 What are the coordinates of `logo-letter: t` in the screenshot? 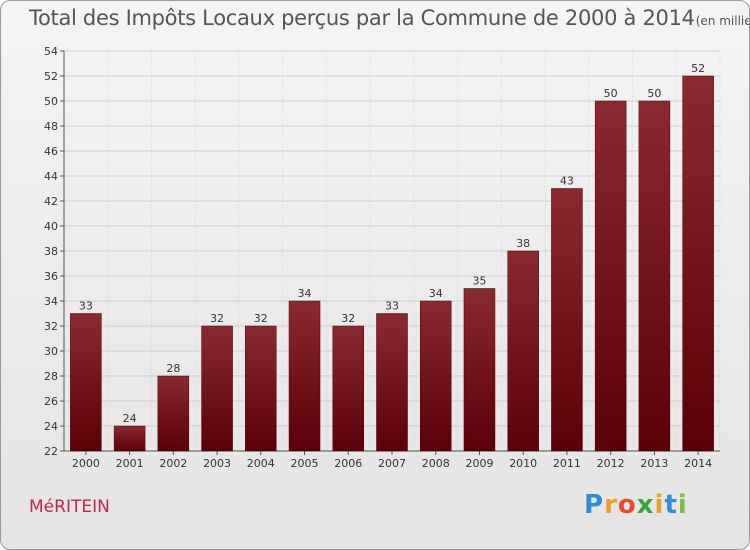 It's located at (671, 505).